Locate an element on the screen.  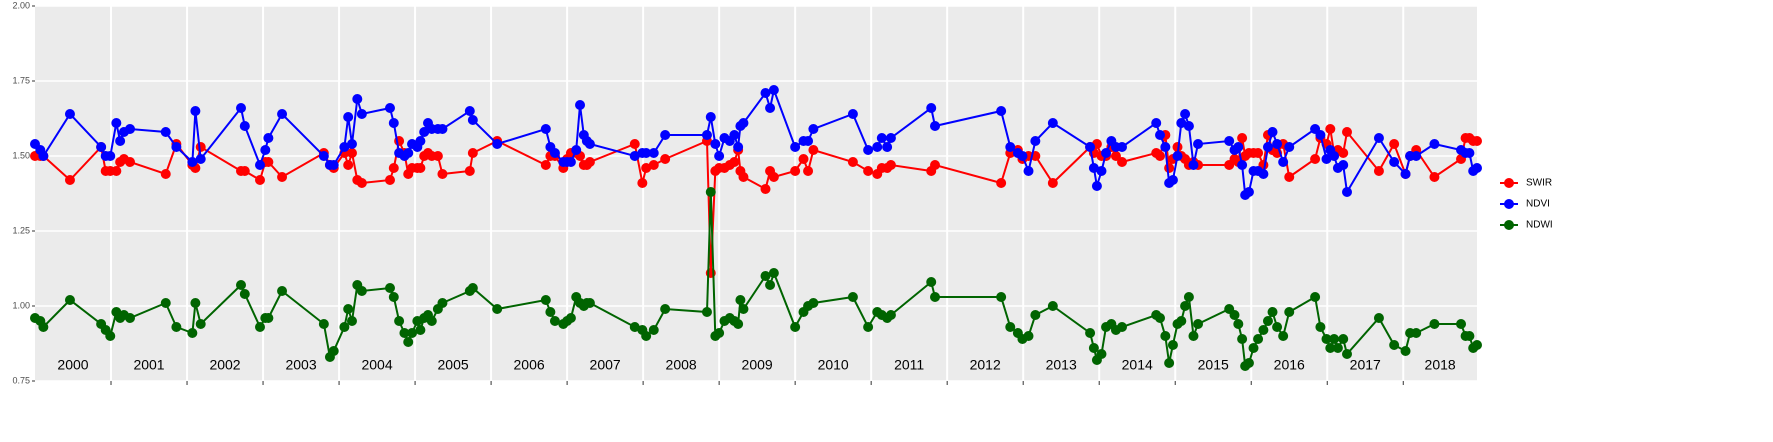
year-label: 2000 is located at coordinates (72, 365).